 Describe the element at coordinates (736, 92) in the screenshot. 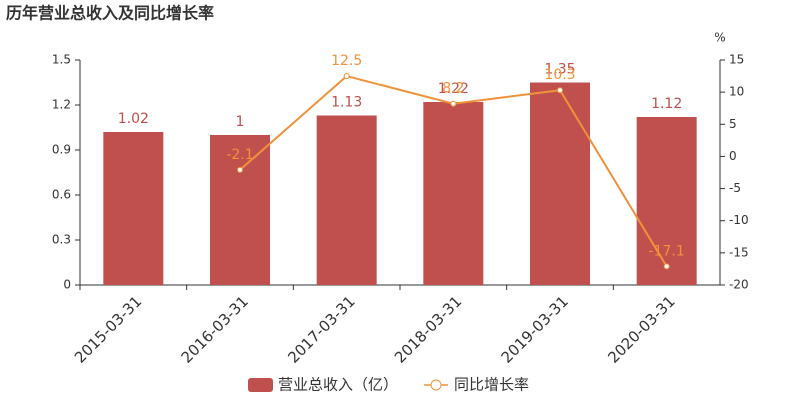

I see `y2-tick-label: 10` at that location.